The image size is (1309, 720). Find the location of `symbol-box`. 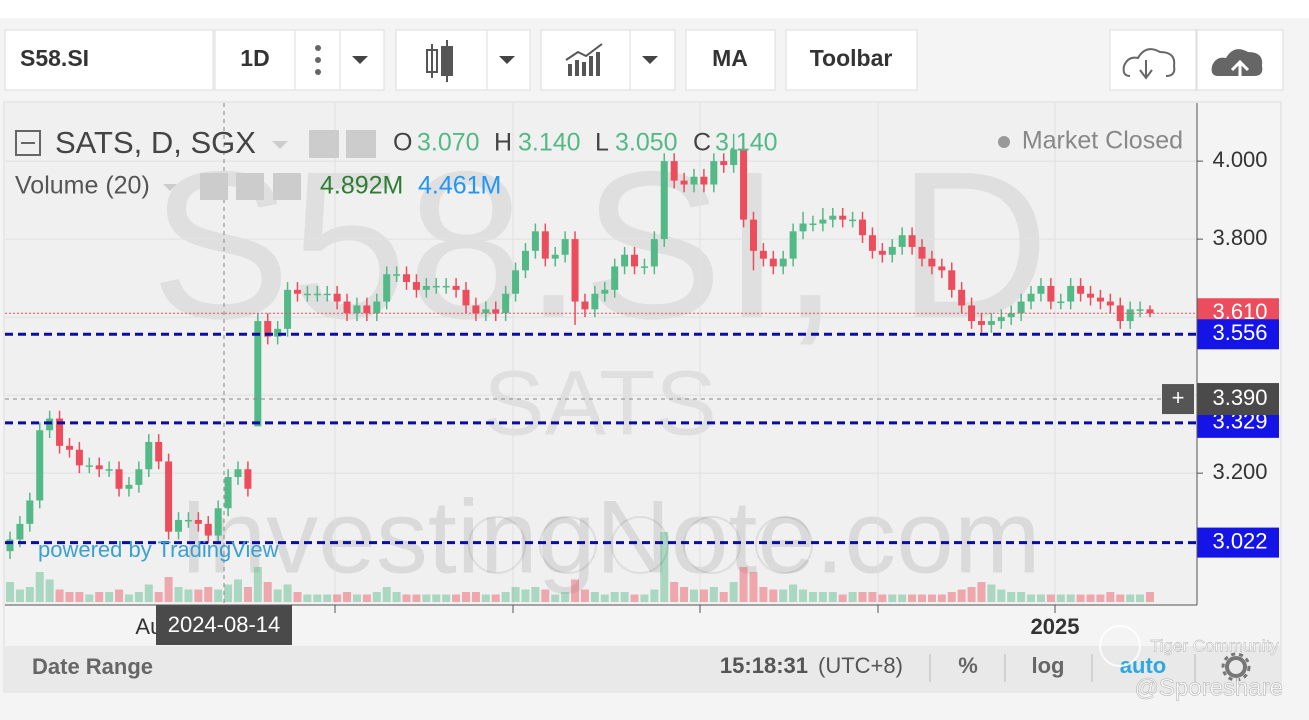

symbol-box is located at coordinates (109, 60).